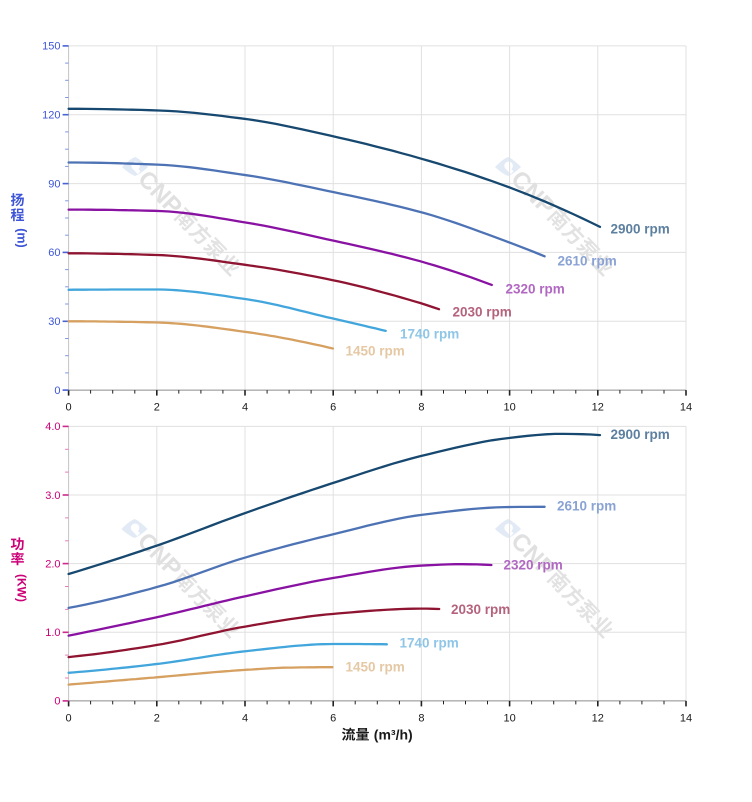 The width and height of the screenshot is (752, 802). I want to click on svg-text: 2.0, so click(52, 564).